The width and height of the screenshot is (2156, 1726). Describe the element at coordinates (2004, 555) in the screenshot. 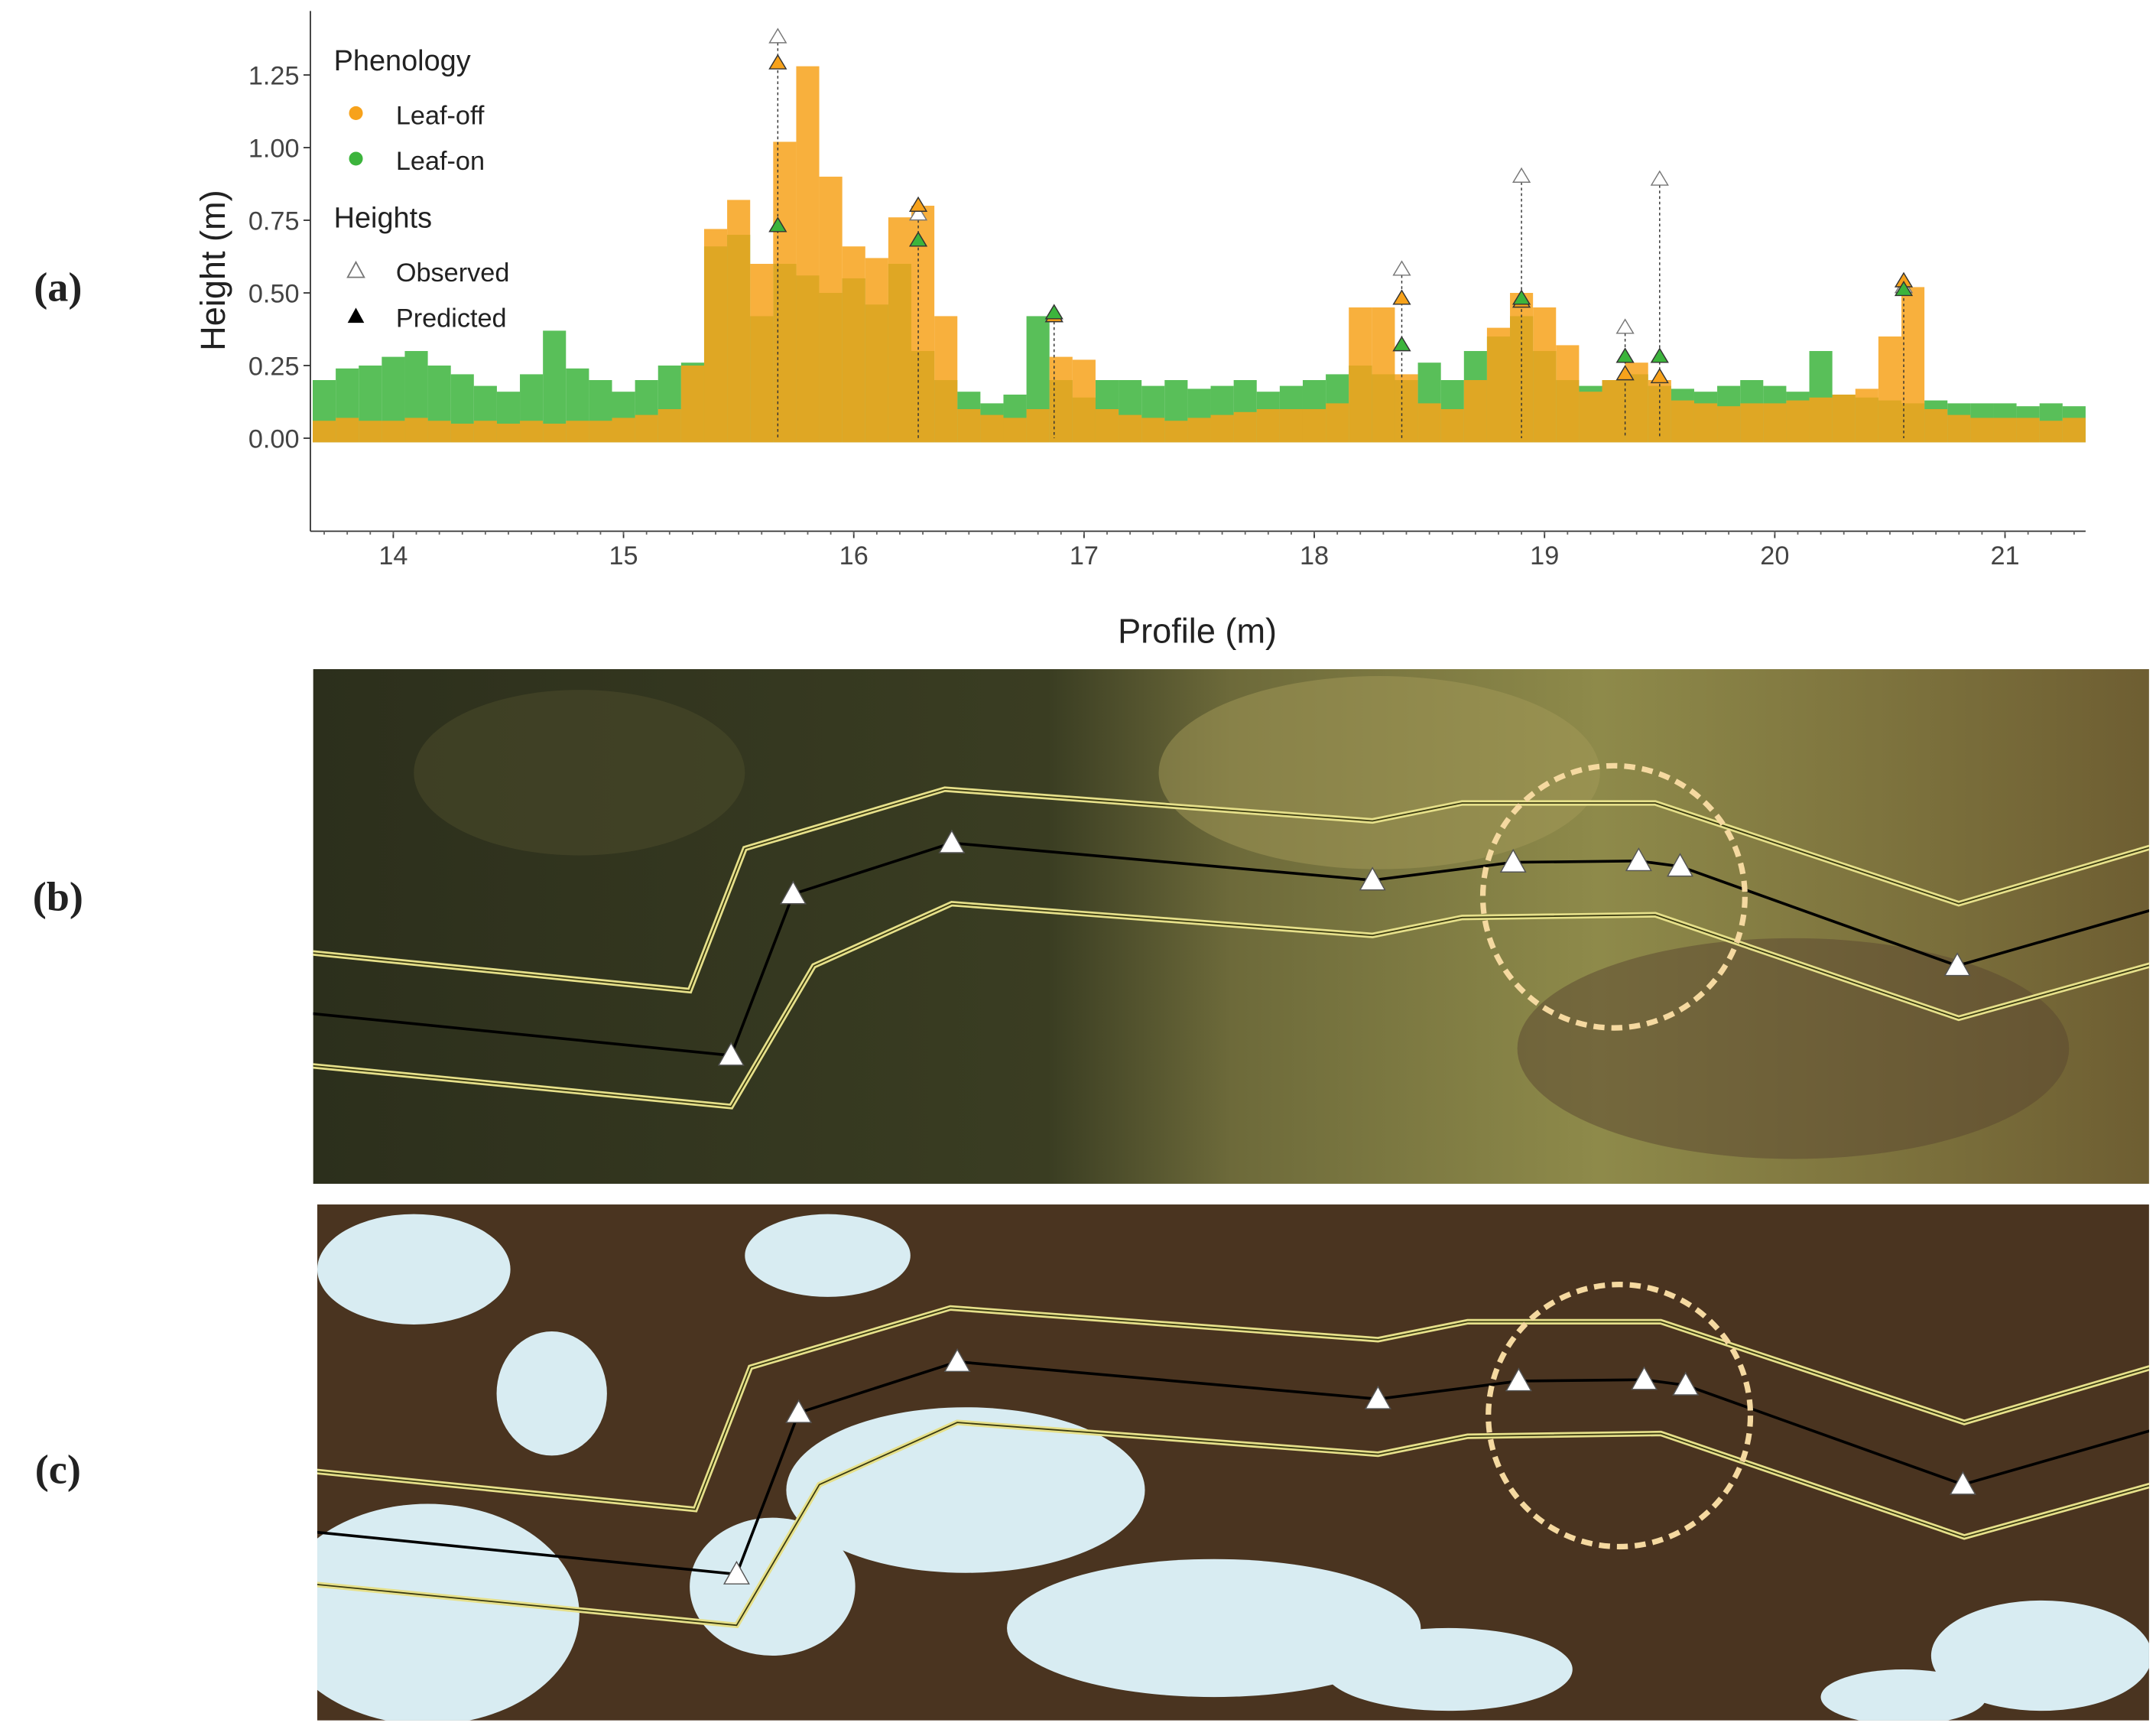

I see `x-tick-label: 21` at that location.